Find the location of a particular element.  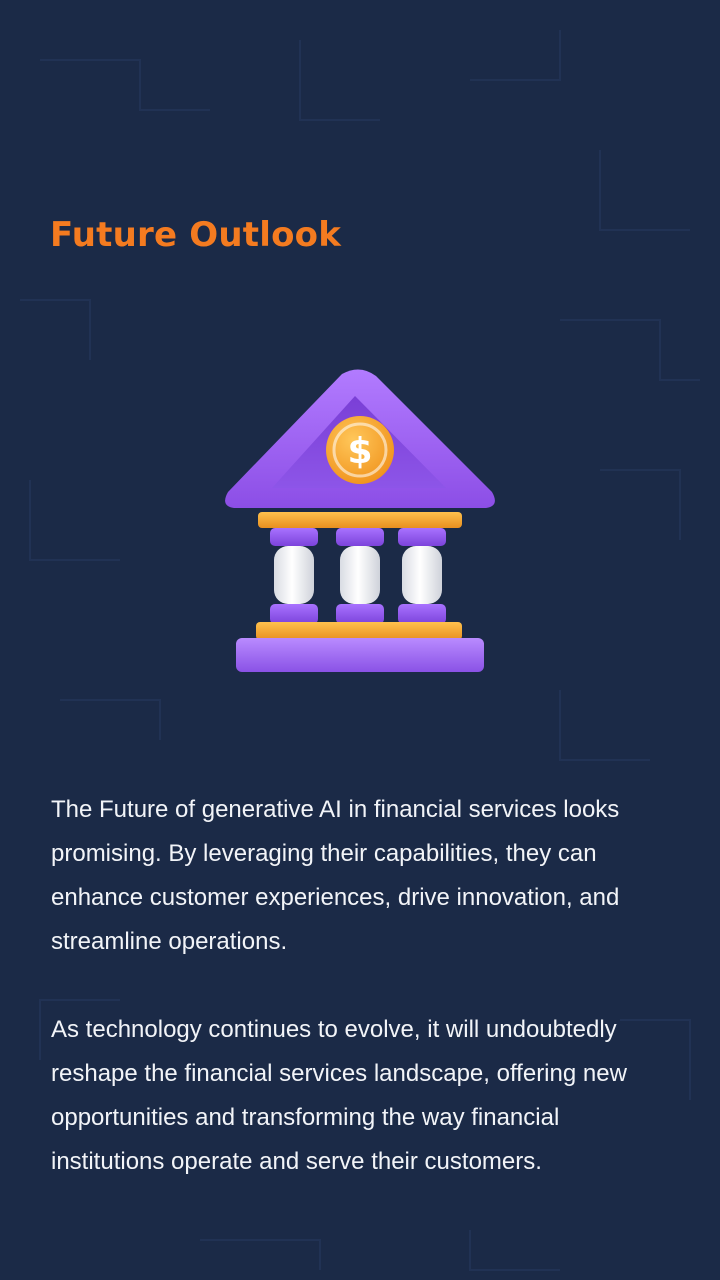

page-title: Future Outlook is located at coordinates (196, 235).